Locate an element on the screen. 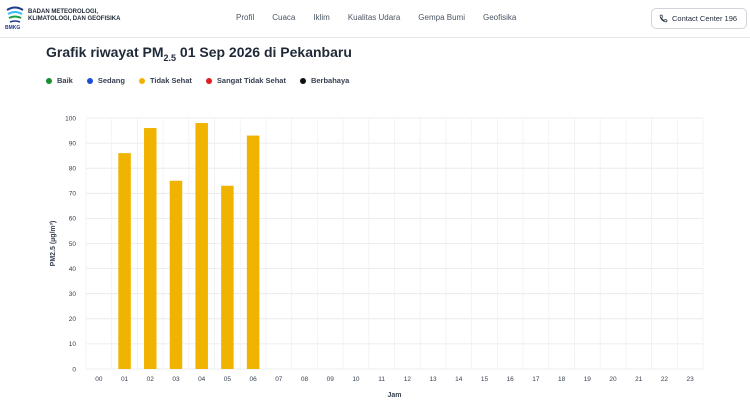 The width and height of the screenshot is (750, 406). x-tick-label-16: 16 is located at coordinates (511, 379).